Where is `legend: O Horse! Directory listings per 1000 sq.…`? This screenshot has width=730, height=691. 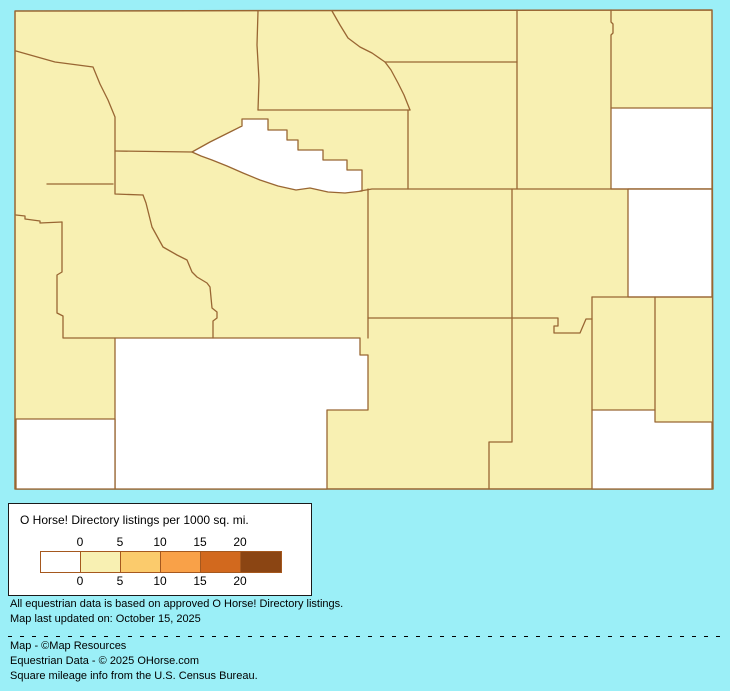
legend: O Horse! Directory listings per 1000 sq.… is located at coordinates (160, 549).